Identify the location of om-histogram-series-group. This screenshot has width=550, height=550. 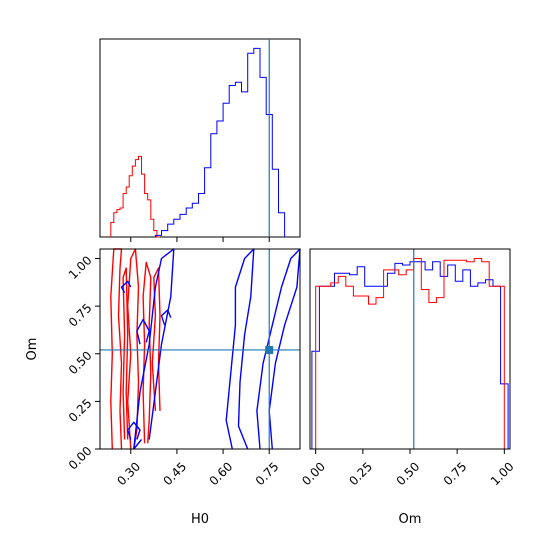
(410, 353).